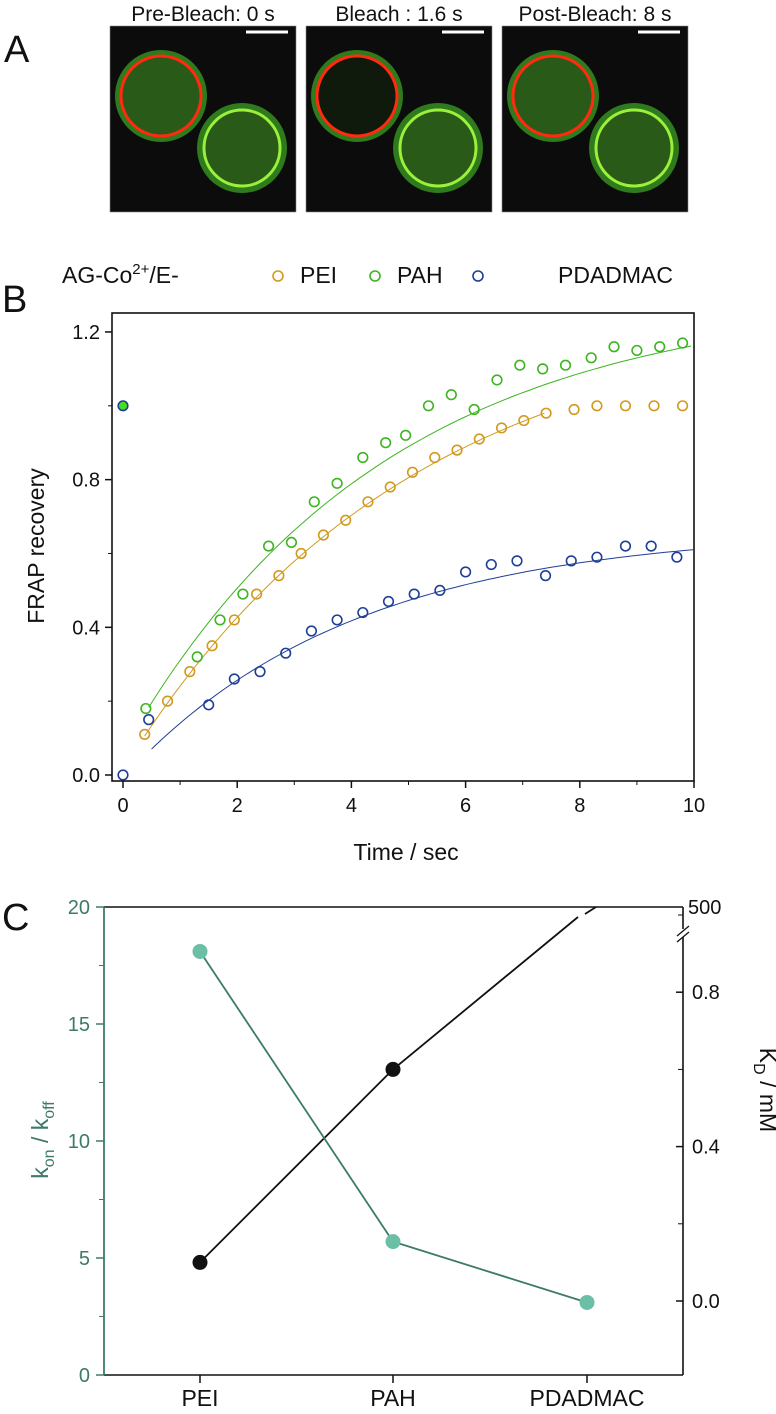 The width and height of the screenshot is (776, 1414). Describe the element at coordinates (86, 481) in the screenshot. I see `y-tick-label: 0.8` at that location.